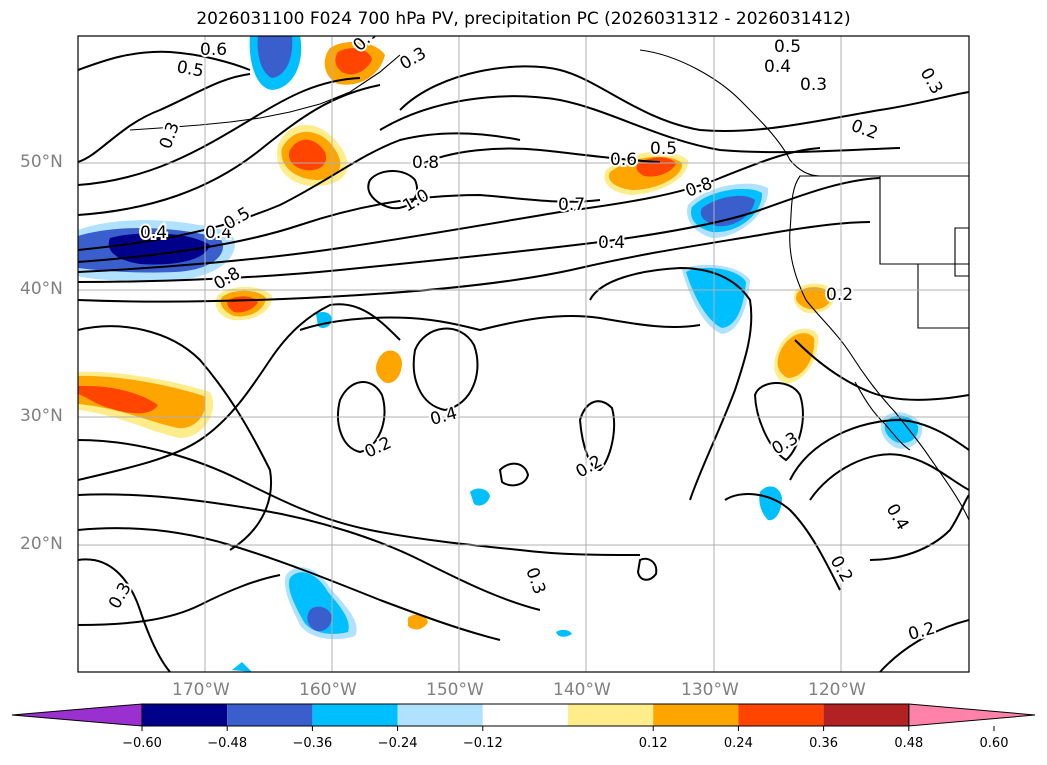 This screenshot has height=765, width=1047. What do you see at coordinates (482, 743) in the screenshot?
I see `colorbar-tick-label: −0.12` at bounding box center [482, 743].